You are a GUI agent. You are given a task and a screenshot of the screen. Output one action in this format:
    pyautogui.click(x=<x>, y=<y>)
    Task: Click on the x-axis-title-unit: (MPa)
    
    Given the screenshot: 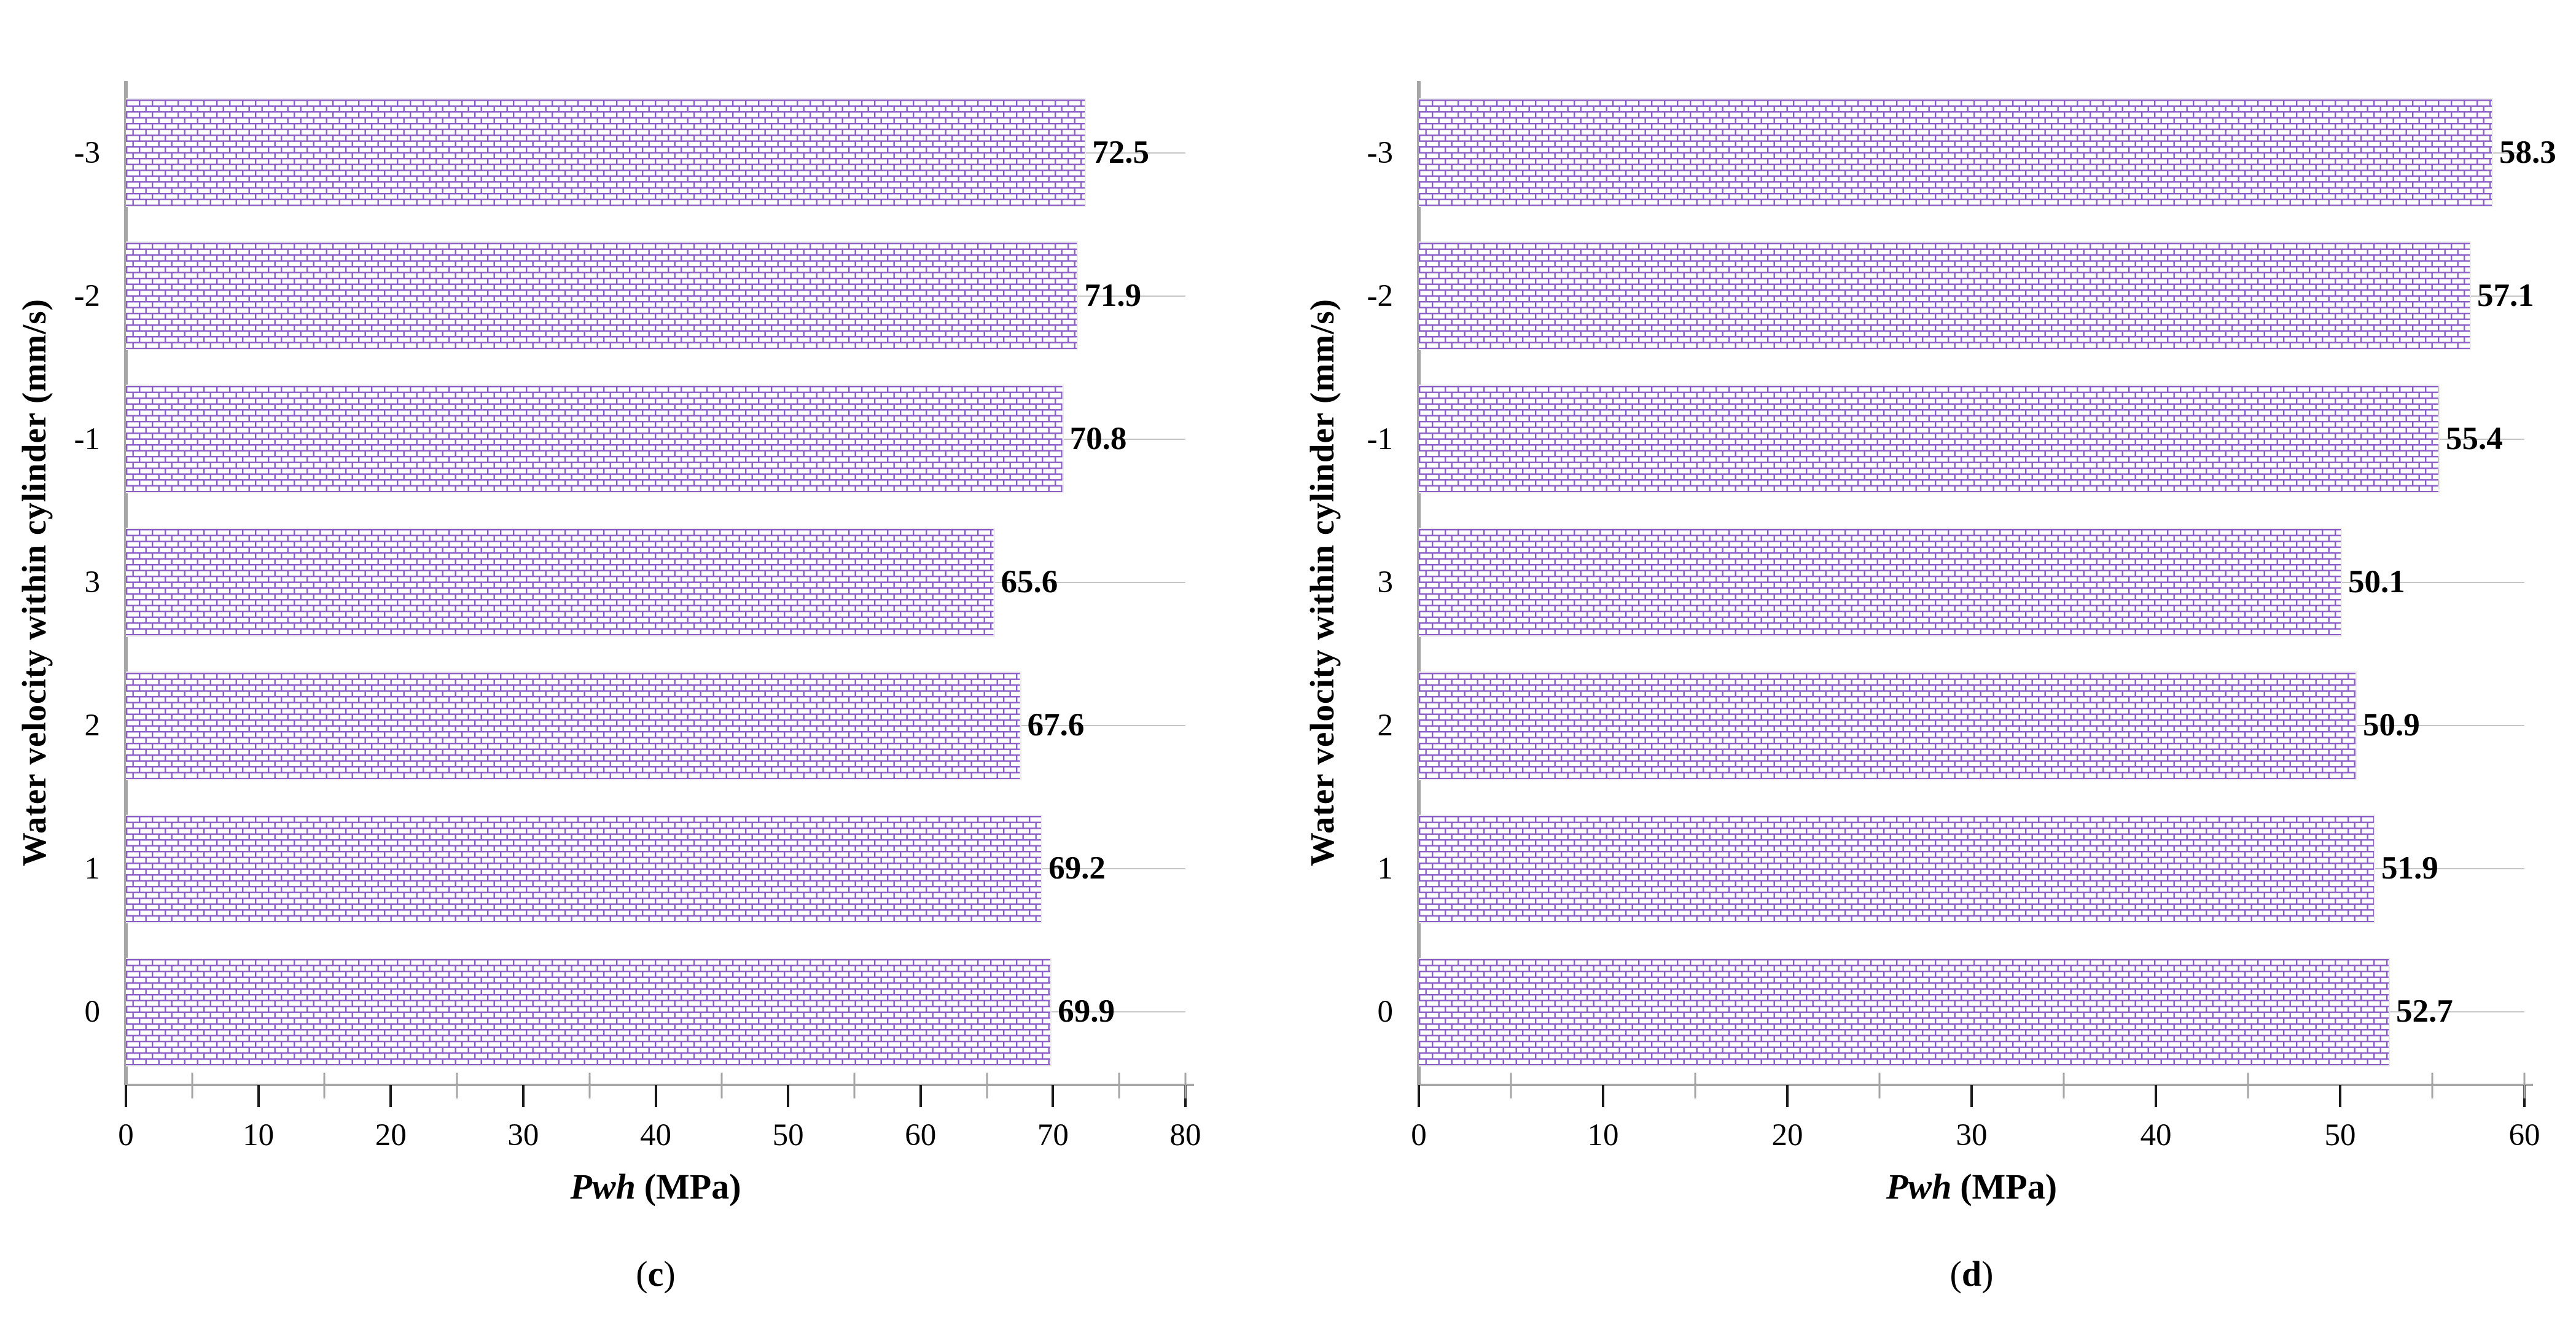 What is the action you would take?
    pyautogui.click(x=2009, y=1187)
    